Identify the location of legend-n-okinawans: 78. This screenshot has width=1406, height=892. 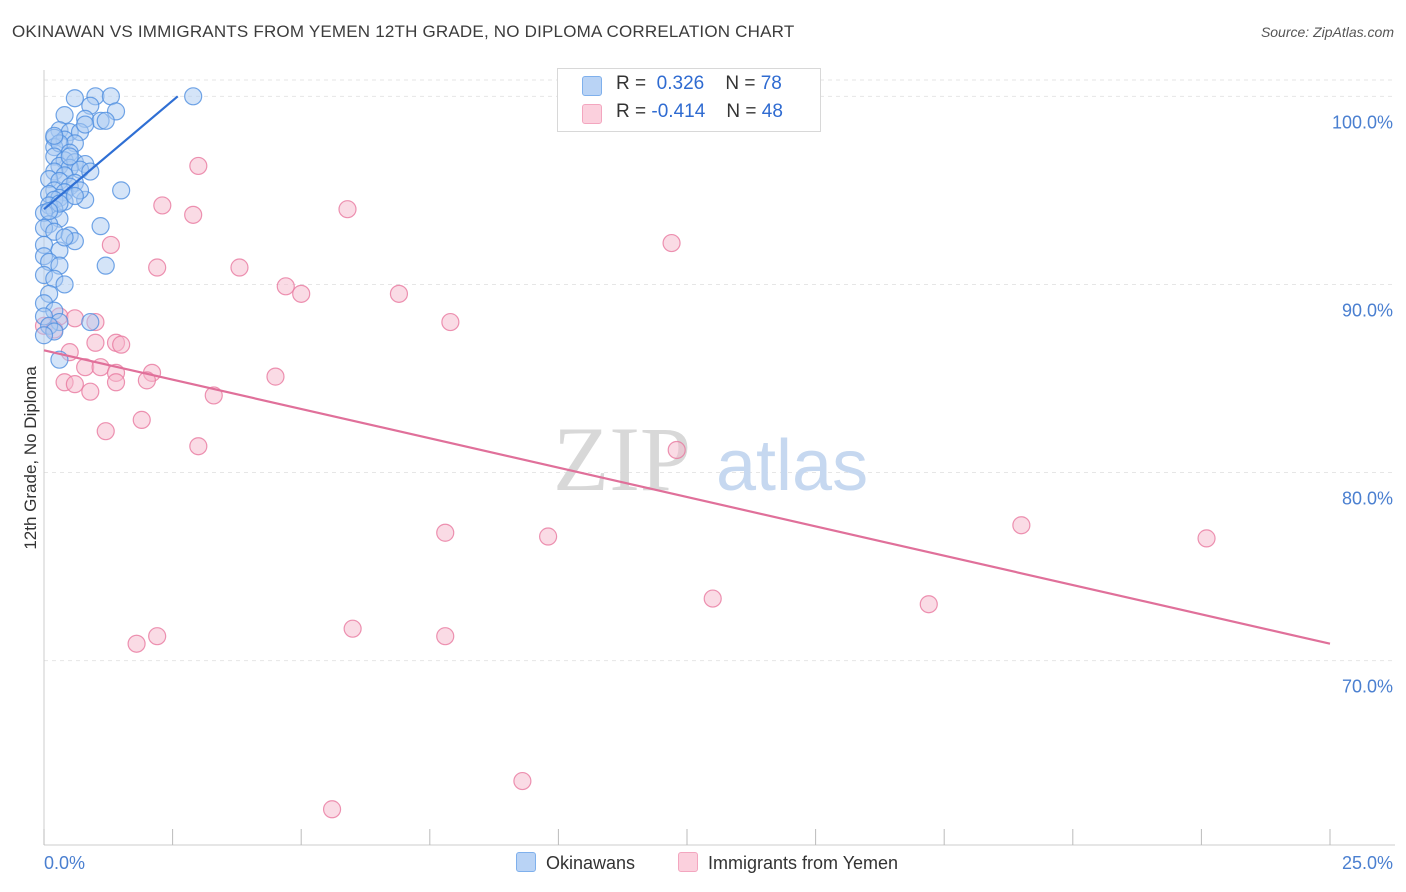
(771, 83).